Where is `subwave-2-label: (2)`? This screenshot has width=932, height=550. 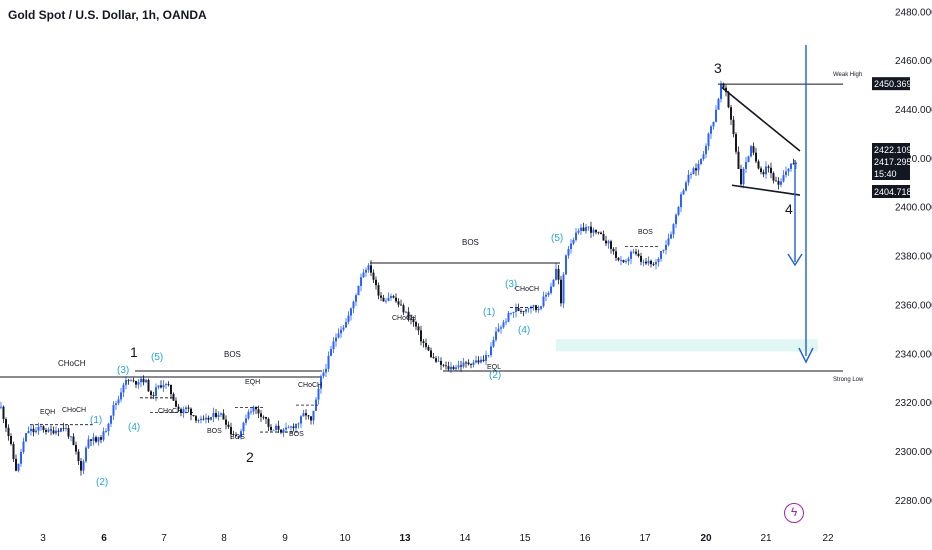 subwave-2-label: (2) is located at coordinates (495, 375).